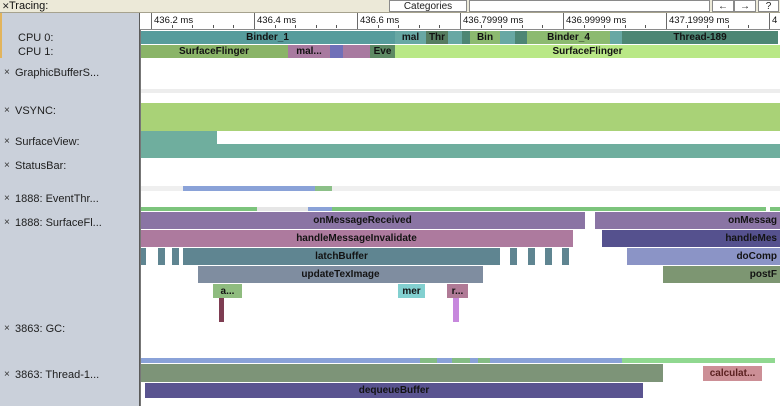 This screenshot has width=780, height=406. What do you see at coordinates (437, 37) in the screenshot?
I see `cpu0-thr: Thr` at bounding box center [437, 37].